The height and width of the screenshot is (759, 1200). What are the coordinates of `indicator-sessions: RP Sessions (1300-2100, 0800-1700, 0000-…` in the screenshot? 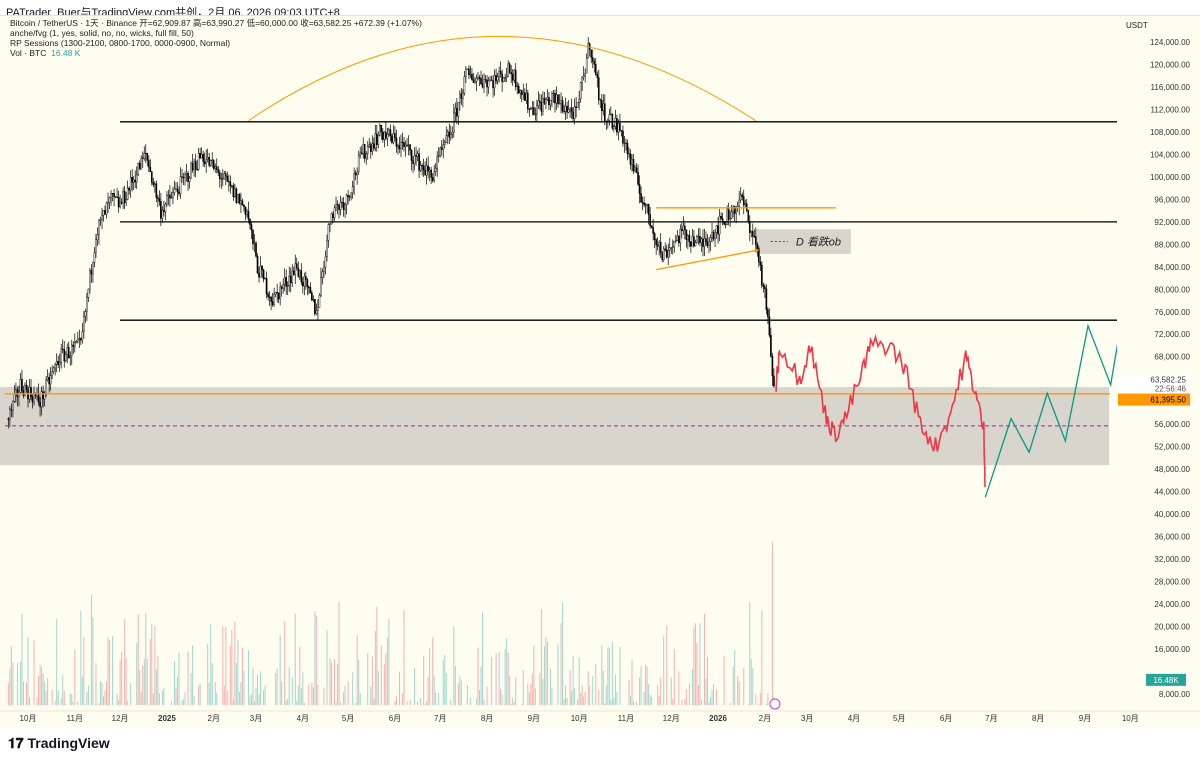 It's located at (120, 43).